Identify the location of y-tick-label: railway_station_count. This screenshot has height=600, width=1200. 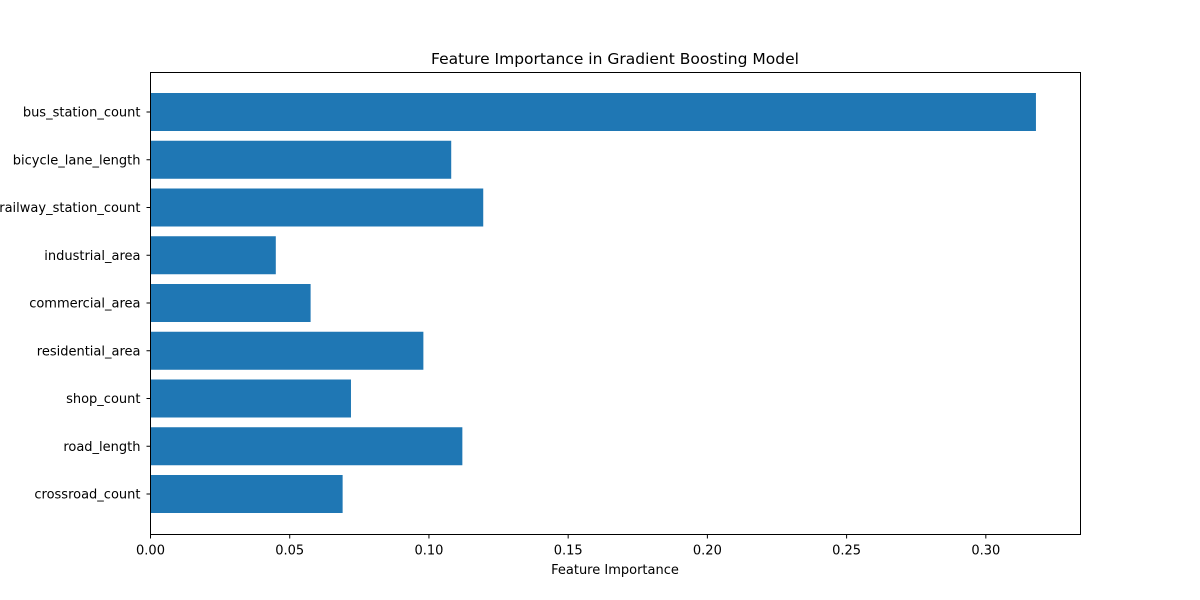
(70, 208).